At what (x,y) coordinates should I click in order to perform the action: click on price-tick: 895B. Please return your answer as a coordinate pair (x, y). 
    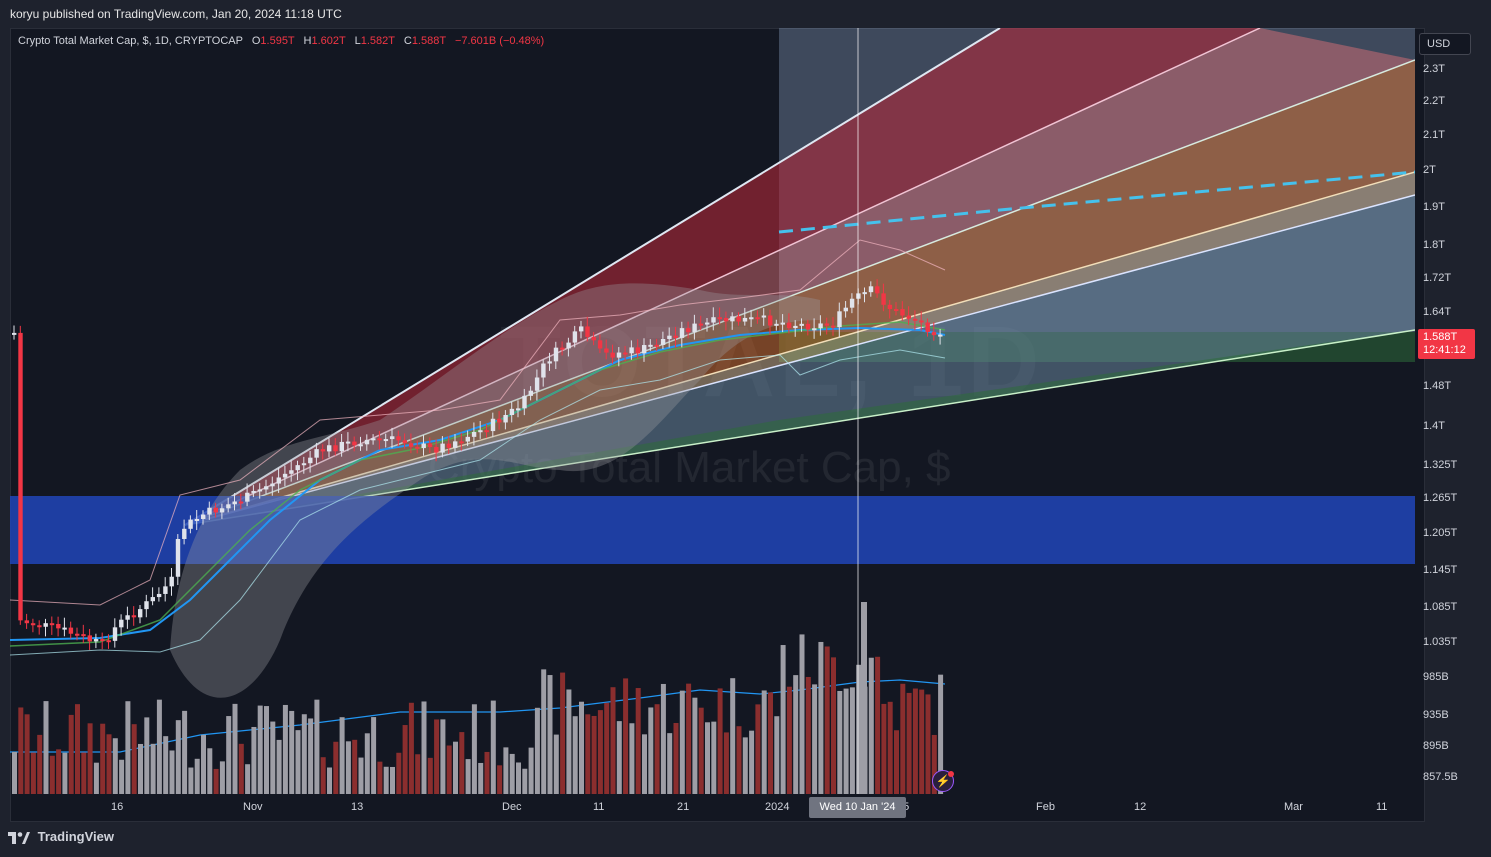
    Looking at the image, I should click on (1436, 746).